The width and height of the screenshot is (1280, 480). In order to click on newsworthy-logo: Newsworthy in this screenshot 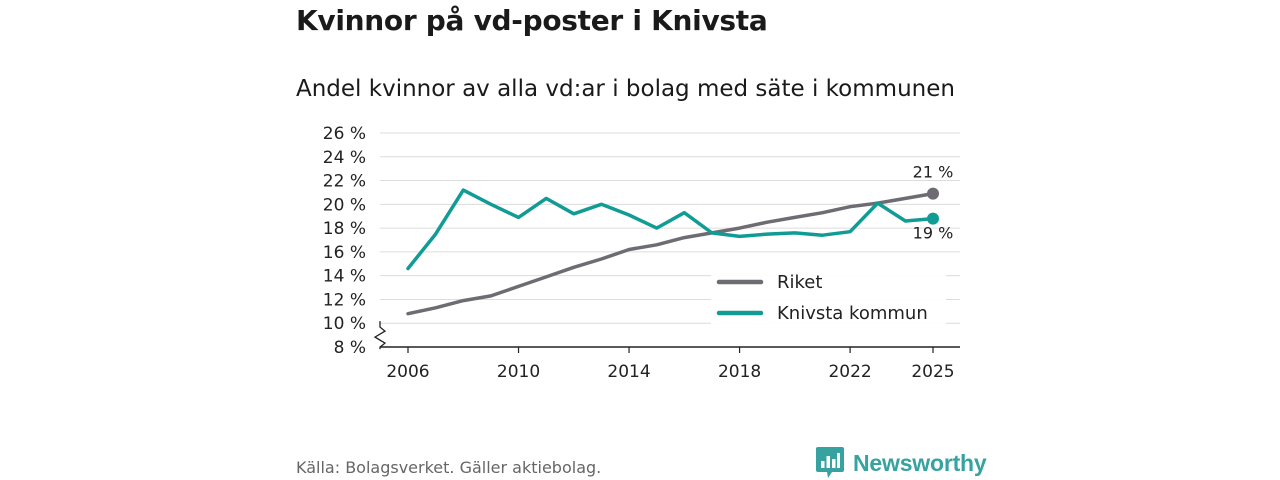, I will do `click(901, 463)`.